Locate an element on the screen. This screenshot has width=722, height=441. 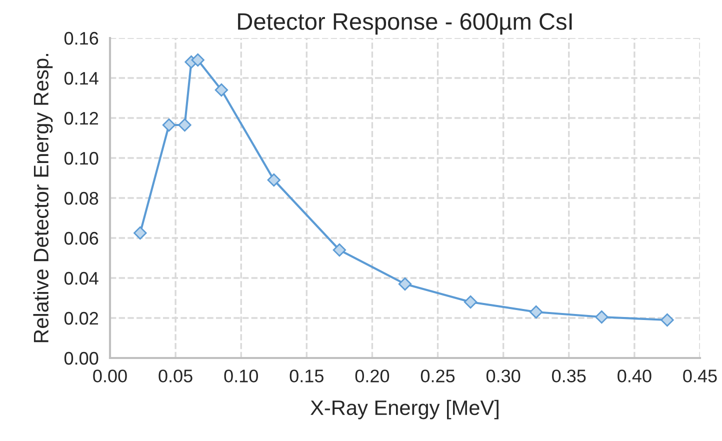
y-tick-label: 0.10 is located at coordinates (81, 158).